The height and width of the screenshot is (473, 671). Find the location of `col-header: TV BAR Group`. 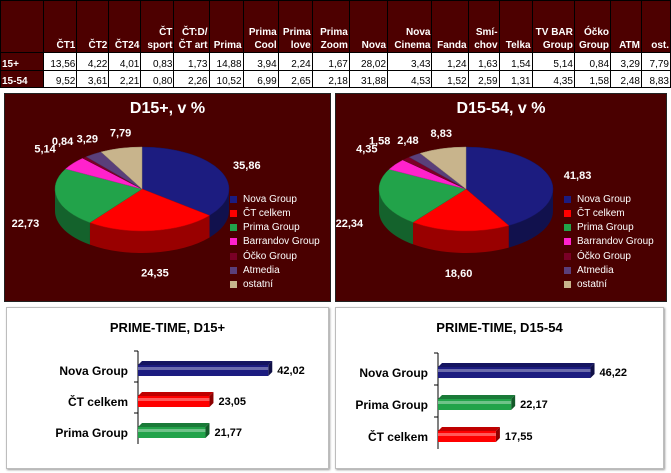

col-header: TV BAR Group is located at coordinates (553, 26).